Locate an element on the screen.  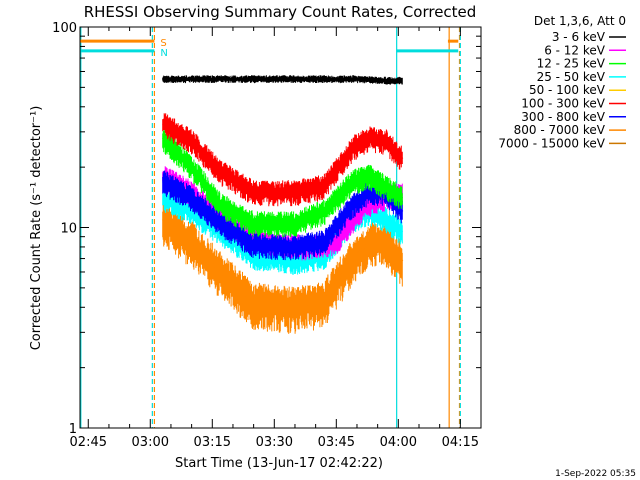
x-tick-label: 02:45 is located at coordinates (88, 442).